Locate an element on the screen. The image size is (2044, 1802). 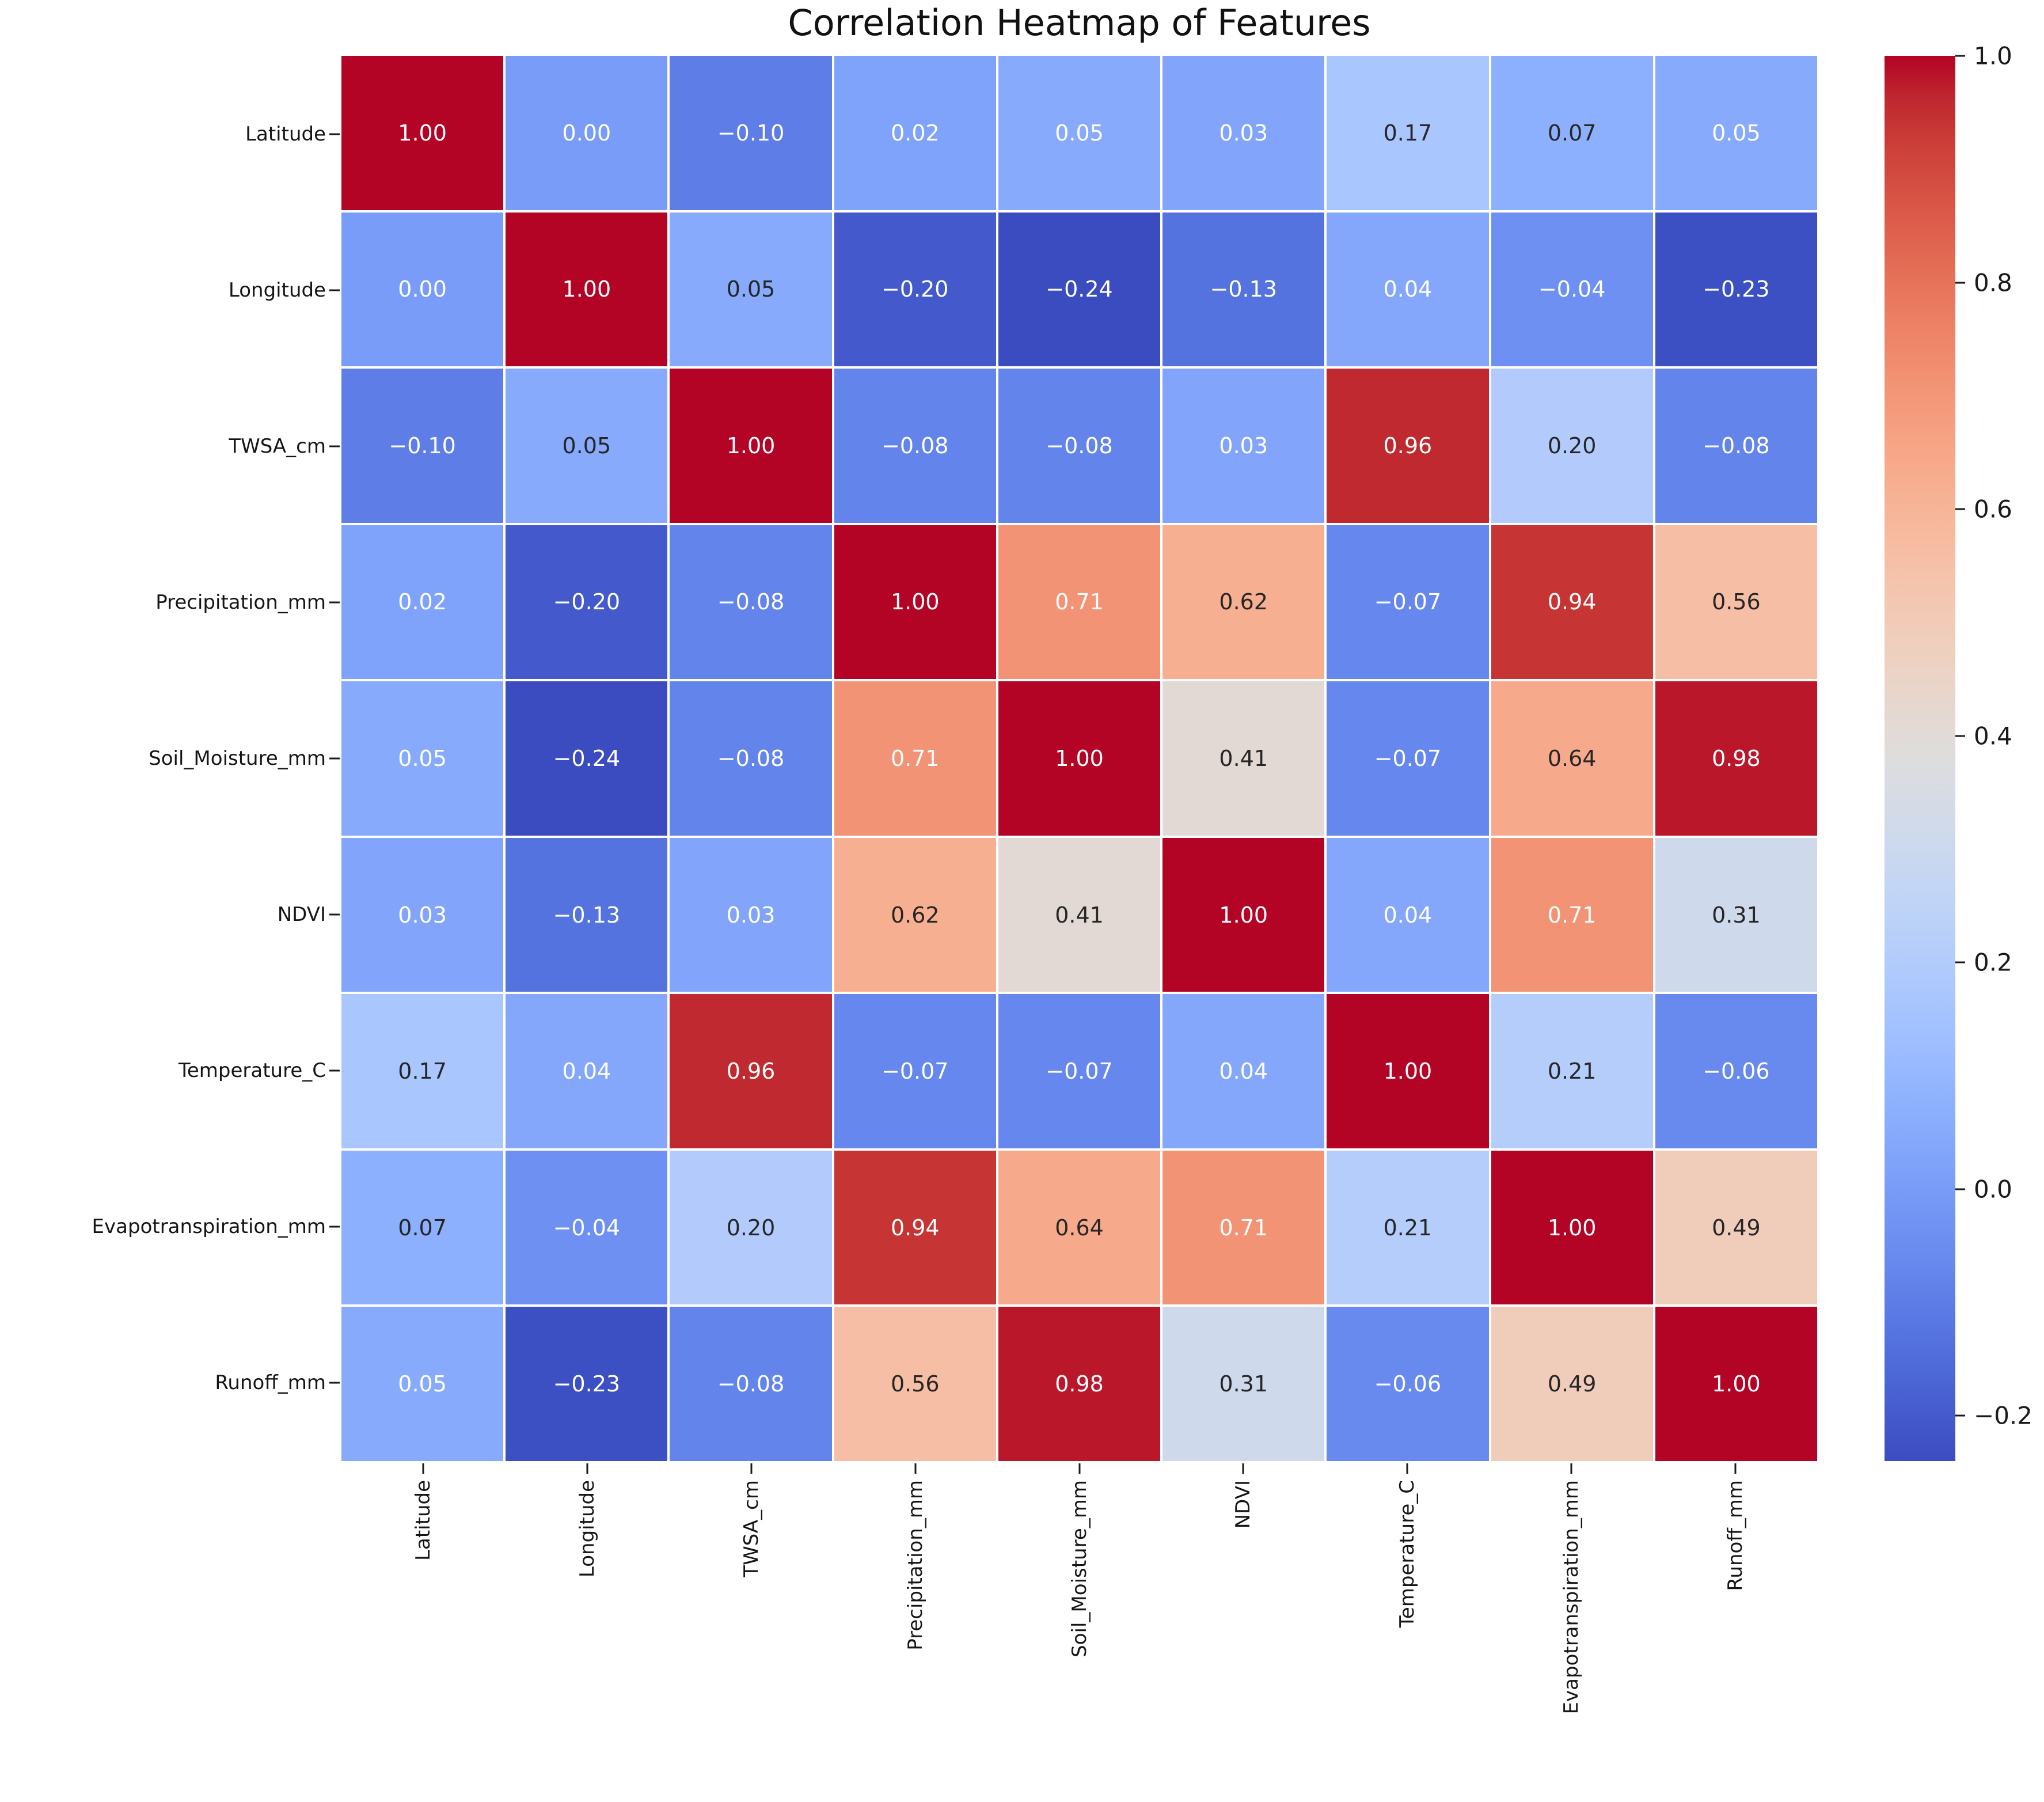
heatmap-cell: −0.13 is located at coordinates (587, 915).